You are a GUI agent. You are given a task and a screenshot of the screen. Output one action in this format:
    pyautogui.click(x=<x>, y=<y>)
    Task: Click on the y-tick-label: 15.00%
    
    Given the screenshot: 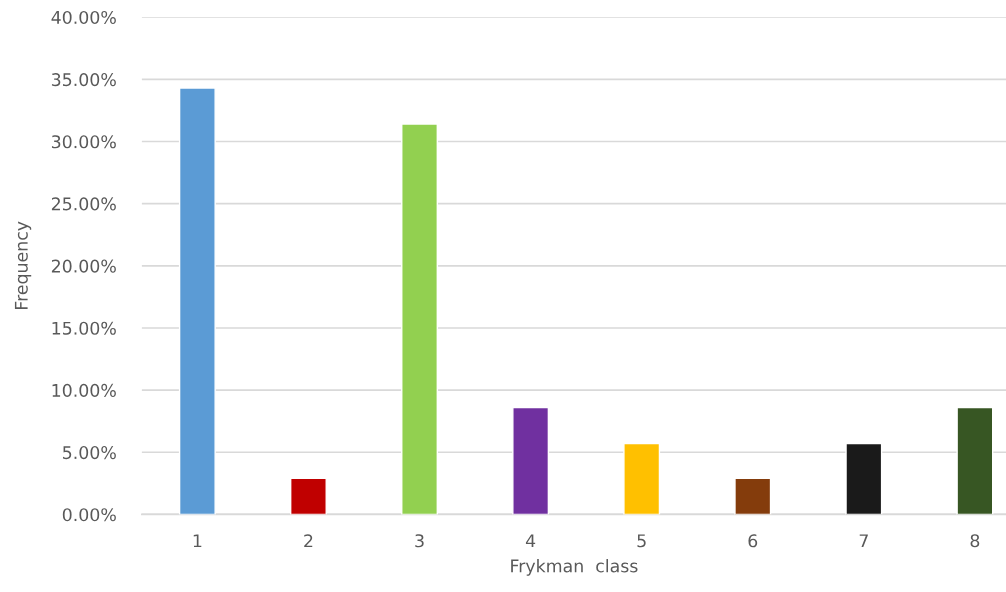 What is the action you would take?
    pyautogui.click(x=84, y=328)
    